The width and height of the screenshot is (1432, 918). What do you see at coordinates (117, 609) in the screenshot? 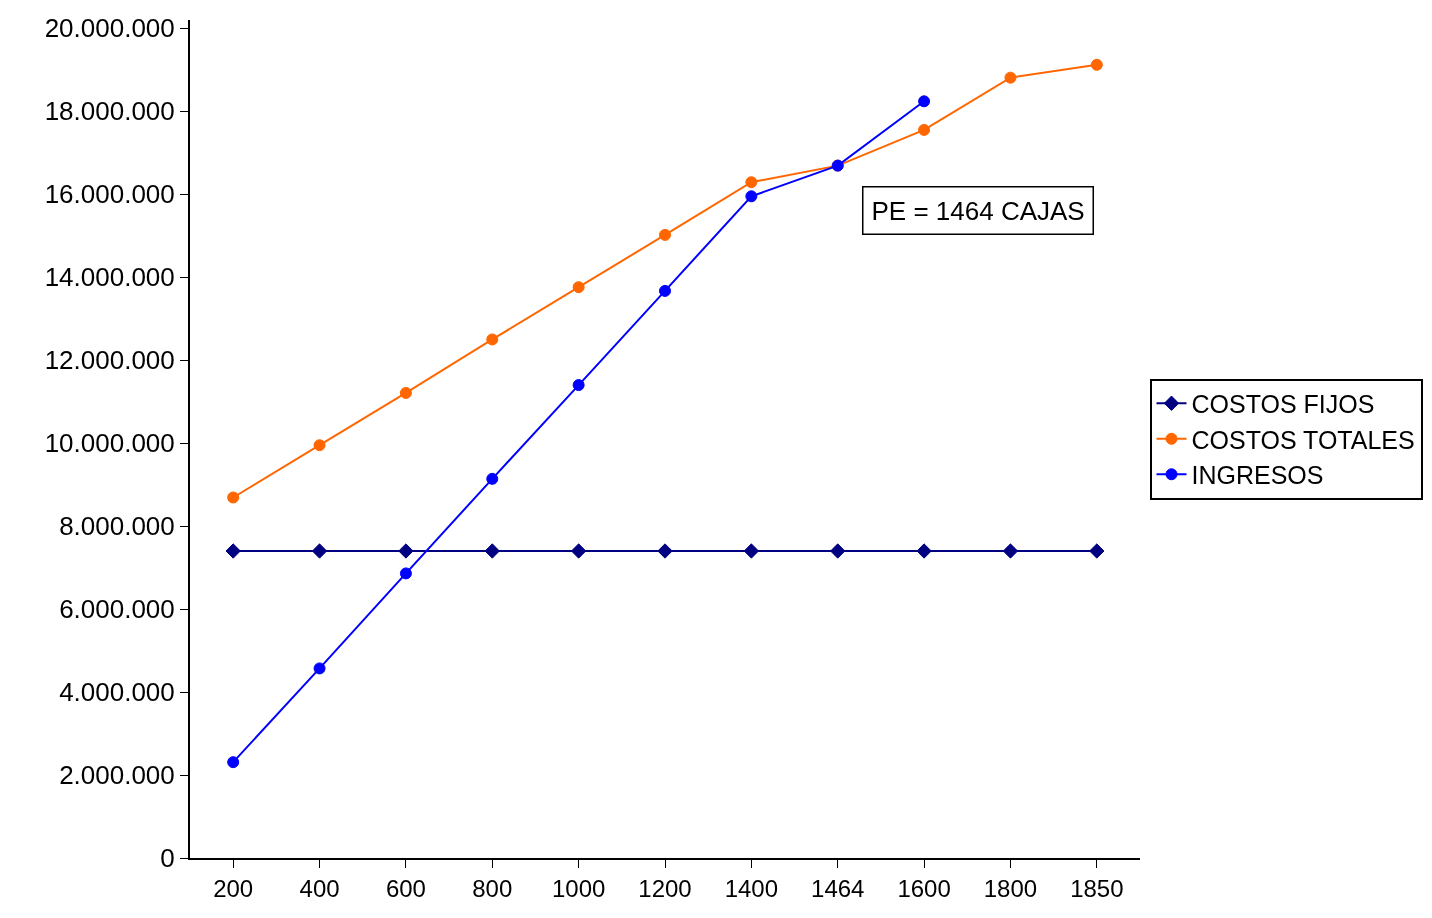
I see `y-tick-label: 6.000.000` at bounding box center [117, 609].